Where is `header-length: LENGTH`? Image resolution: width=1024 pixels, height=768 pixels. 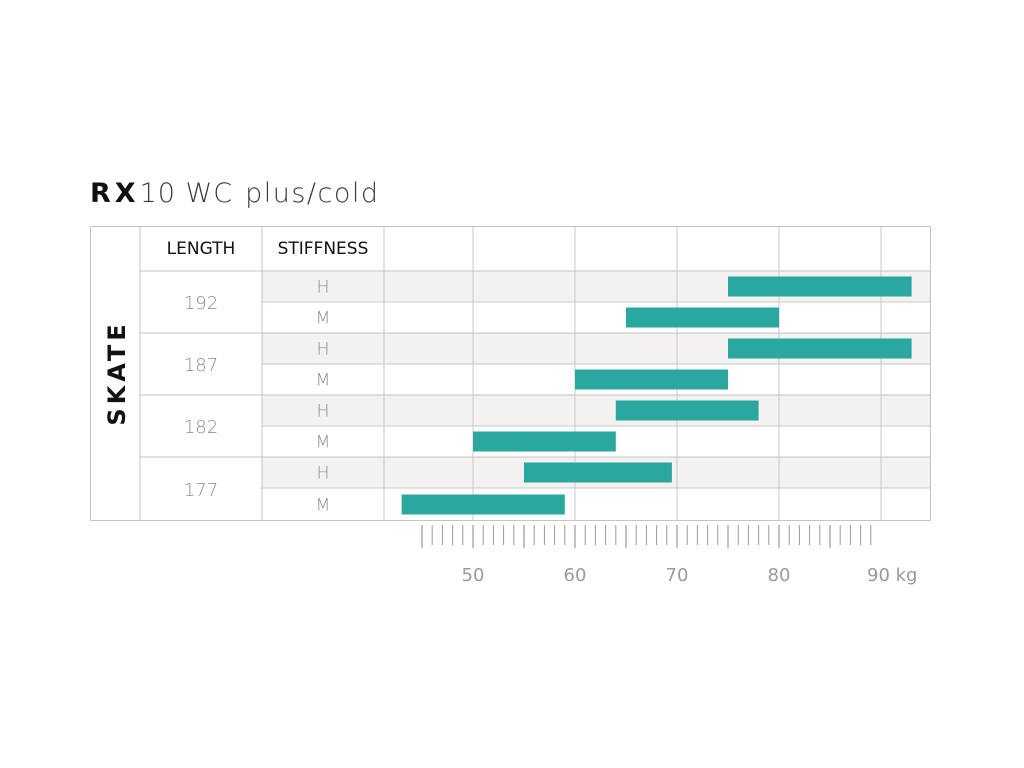
header-length: LENGTH is located at coordinates (201, 249).